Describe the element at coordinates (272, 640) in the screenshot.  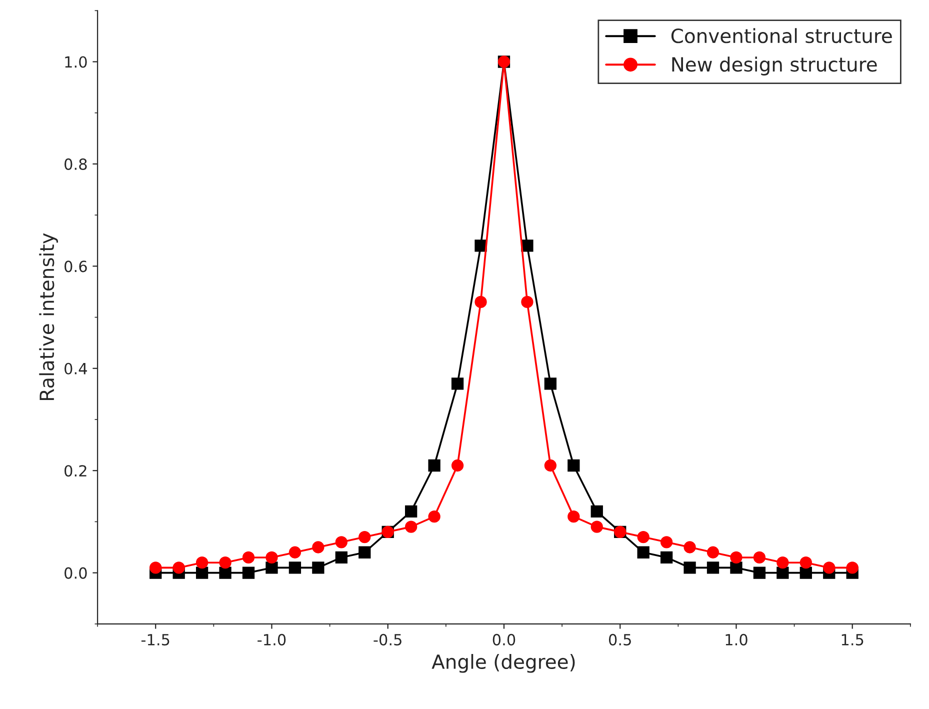
I see `x-tick-label: -1.0` at that location.